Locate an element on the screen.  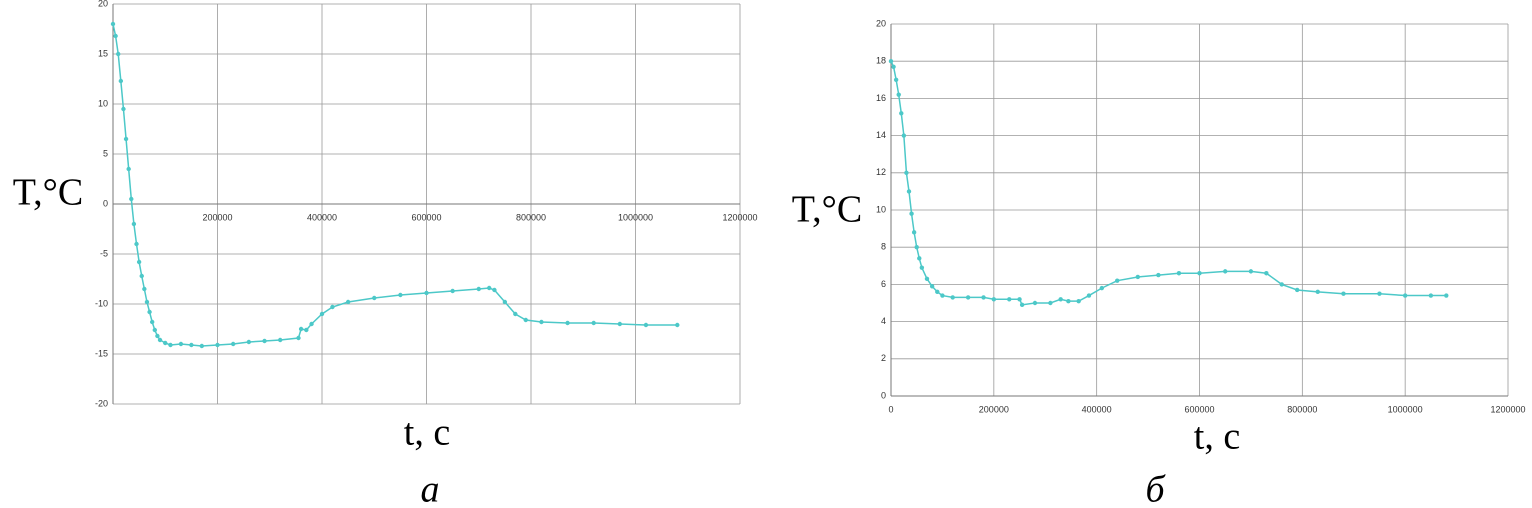
x-tick-label: 0 is located at coordinates (890, 409).